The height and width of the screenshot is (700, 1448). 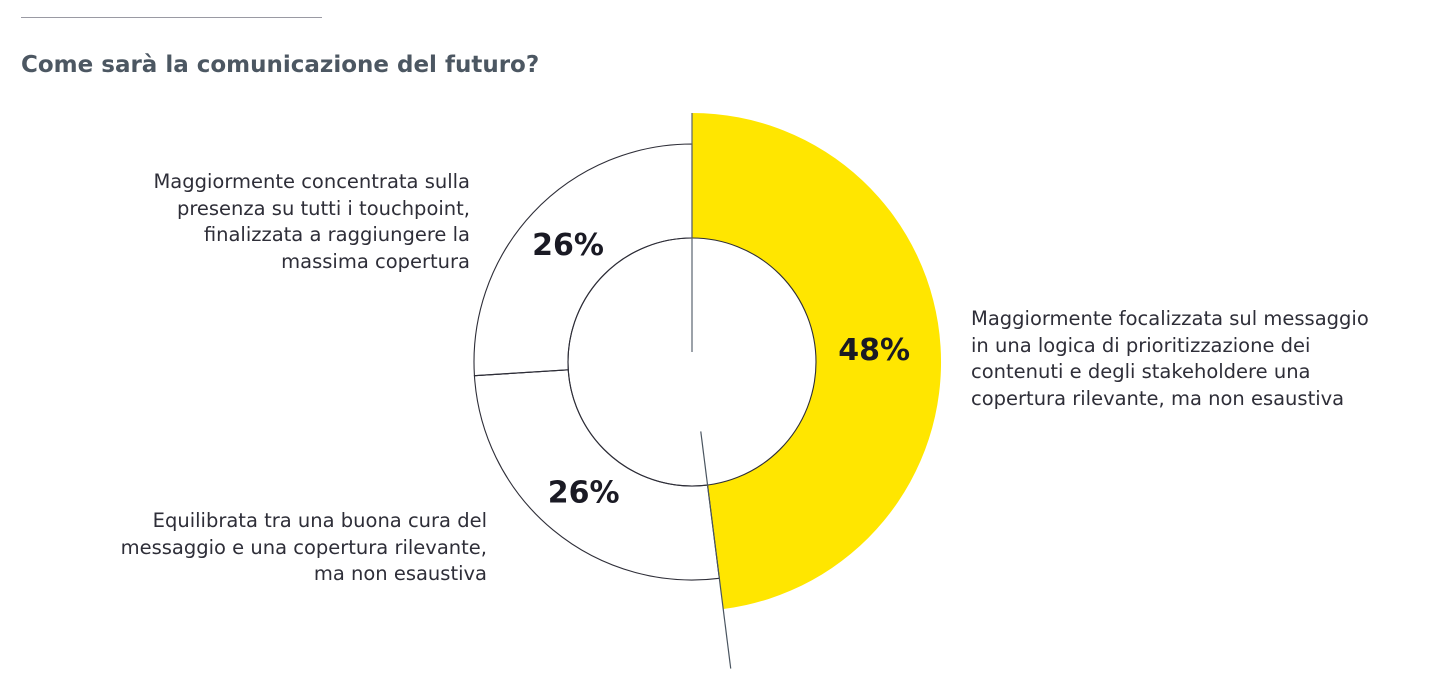 I want to click on value-labels-group: 48% 26% 26%, so click(x=721, y=369).